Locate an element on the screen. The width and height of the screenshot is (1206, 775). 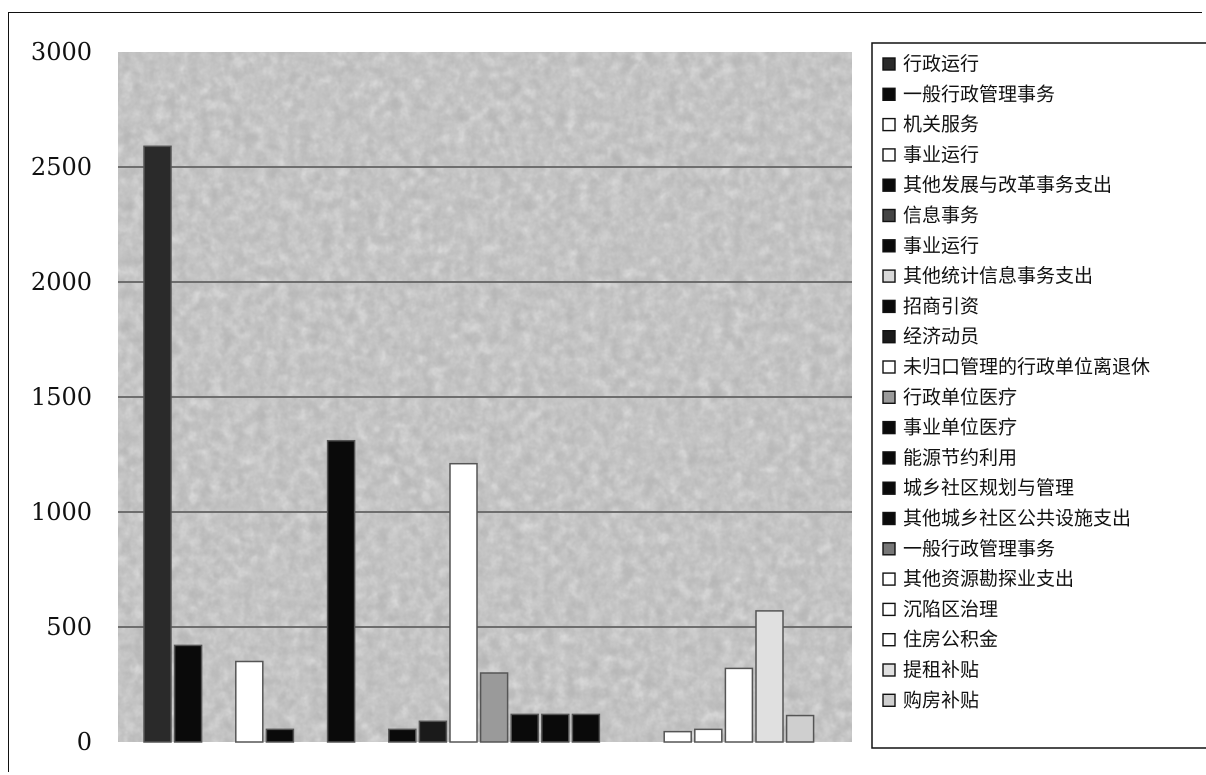
legend-label: 能源节约利用 is located at coordinates (960, 458).